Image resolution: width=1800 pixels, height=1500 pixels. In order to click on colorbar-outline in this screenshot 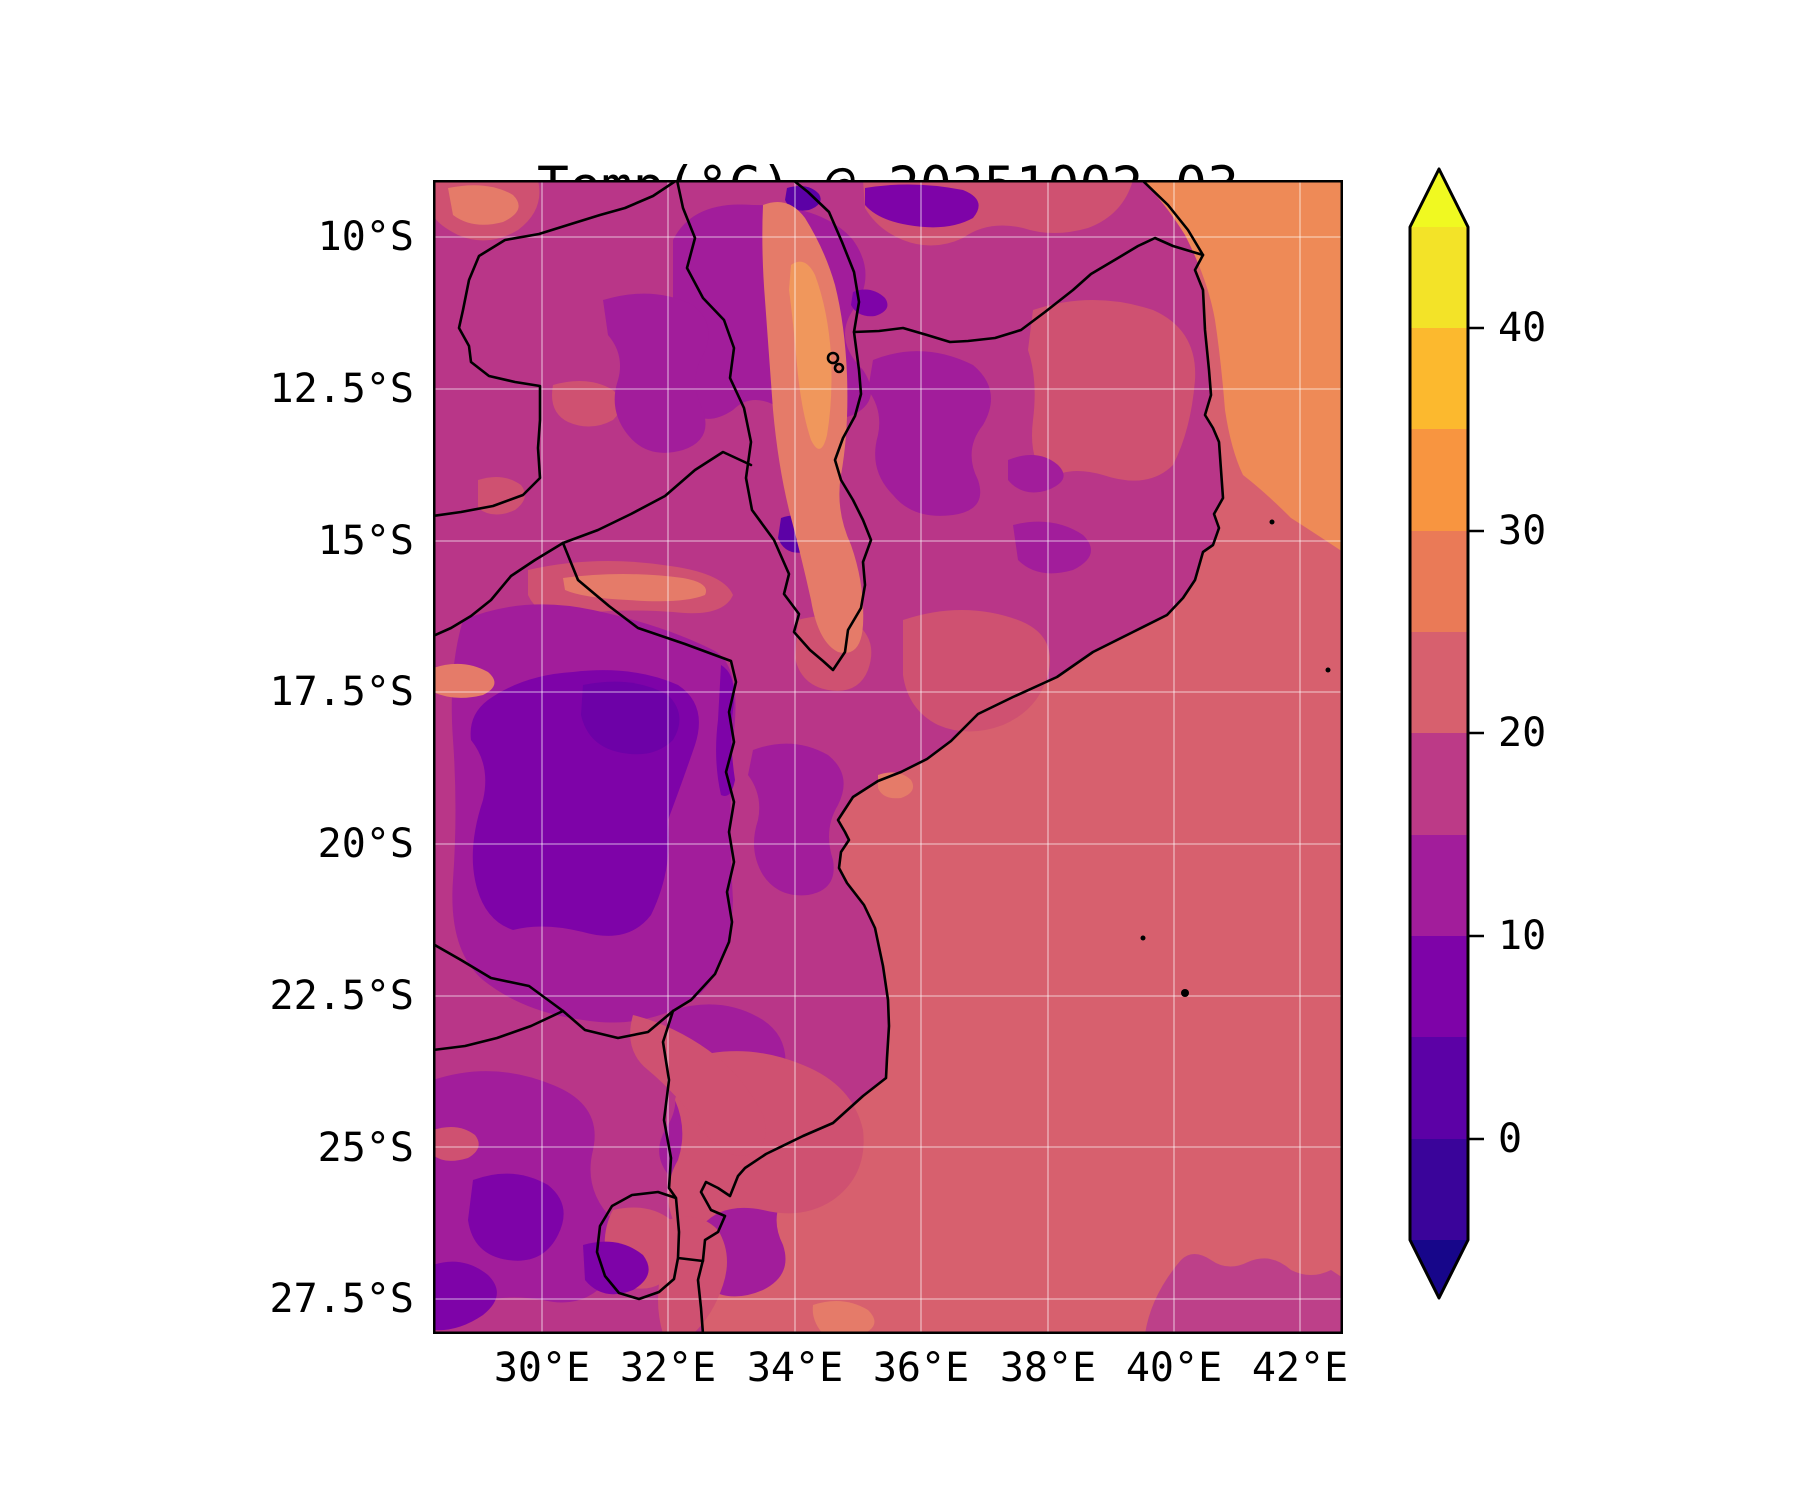, I will do `click(1439, 733)`.